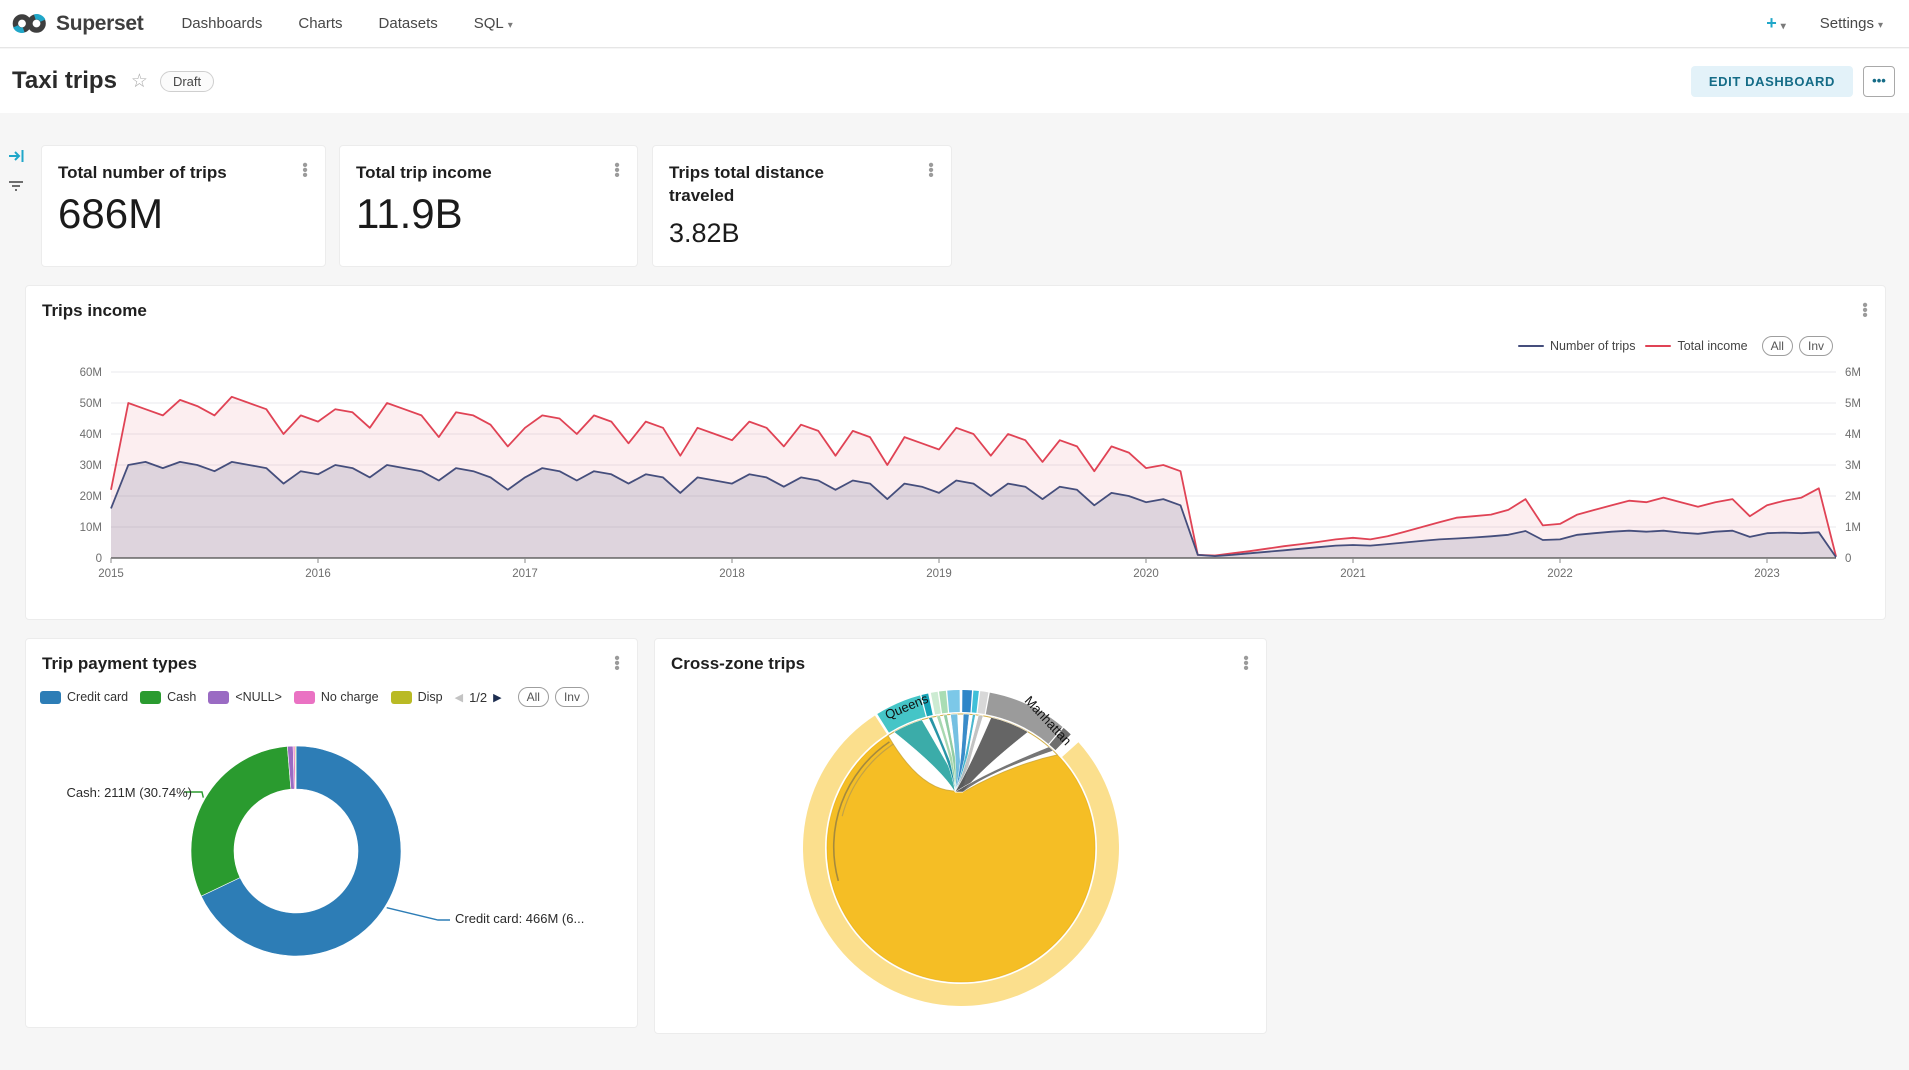  I want to click on cross-zone-chord-chart: Queens Manhattan, so click(961, 856).